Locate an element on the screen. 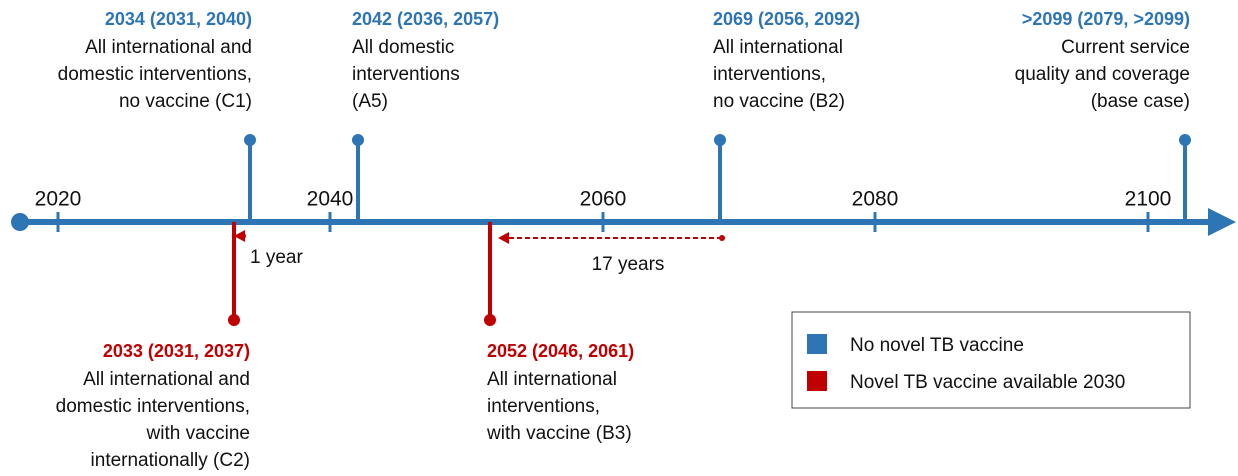  event-text: no vaccine (B2) is located at coordinates (779, 101).